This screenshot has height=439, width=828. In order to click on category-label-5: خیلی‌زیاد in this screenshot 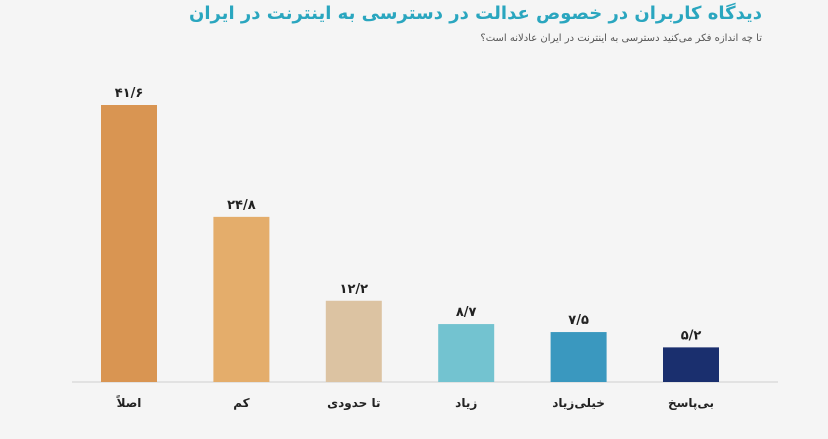, I will do `click(578, 403)`.